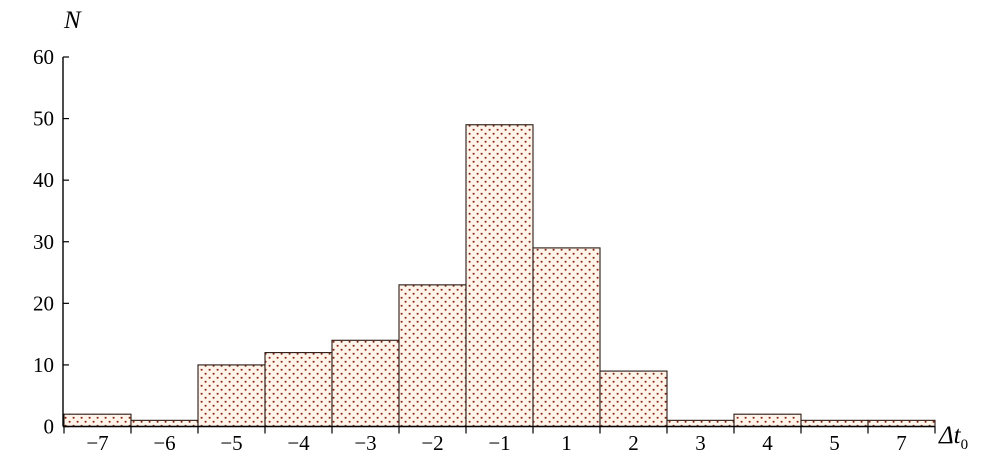  I want to click on y-tick-label: 40, so click(43, 180).